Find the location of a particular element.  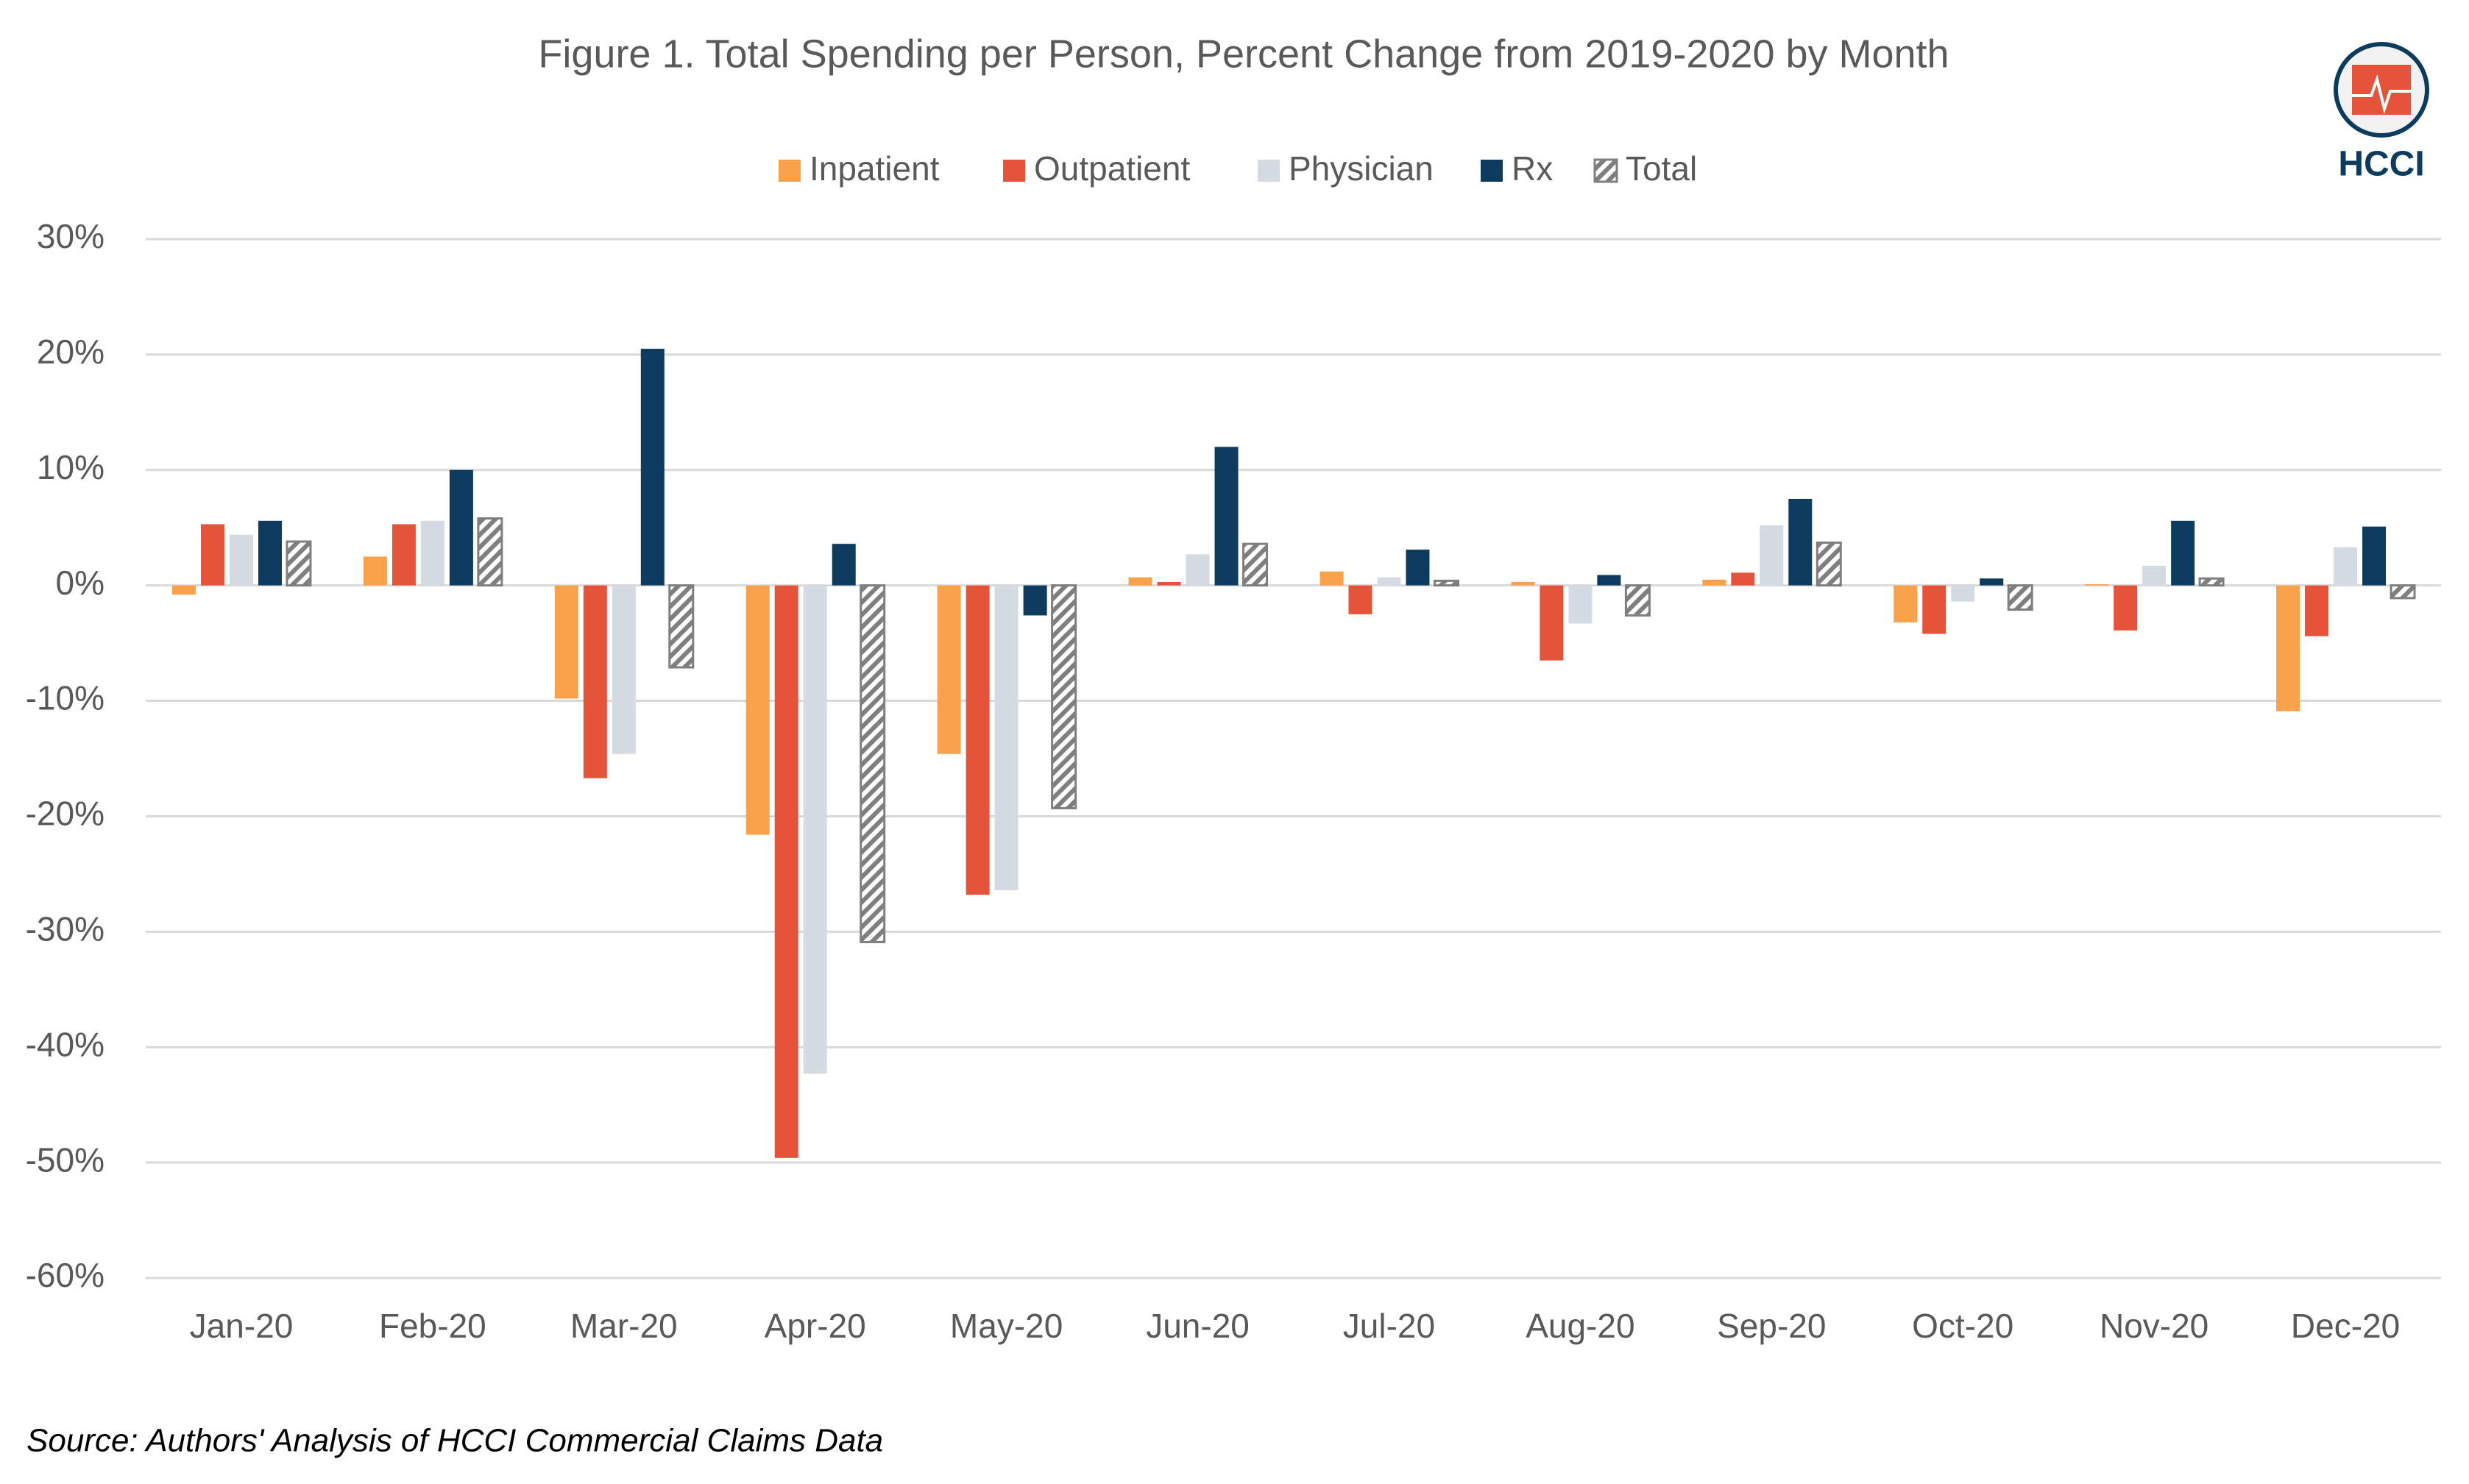

legend-label: Outpatient is located at coordinates (1112, 168).